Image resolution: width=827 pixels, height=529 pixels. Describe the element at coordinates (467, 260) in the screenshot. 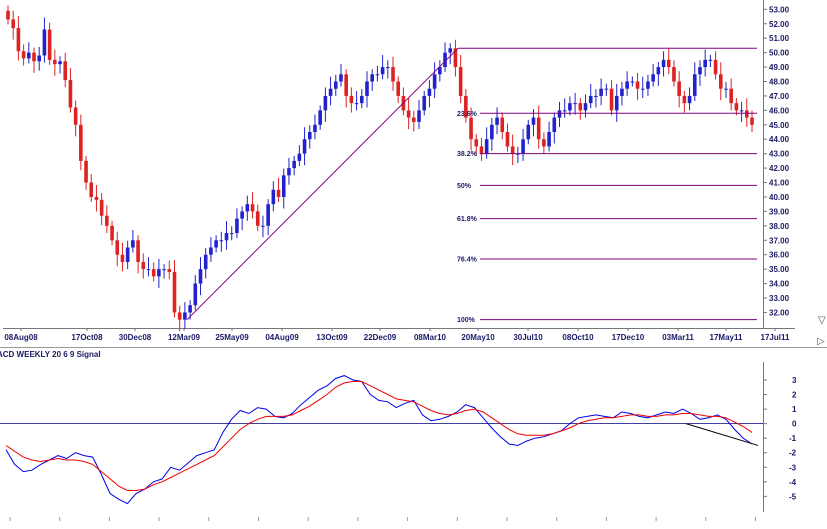

I see `fib-level-label: 76.4%` at that location.